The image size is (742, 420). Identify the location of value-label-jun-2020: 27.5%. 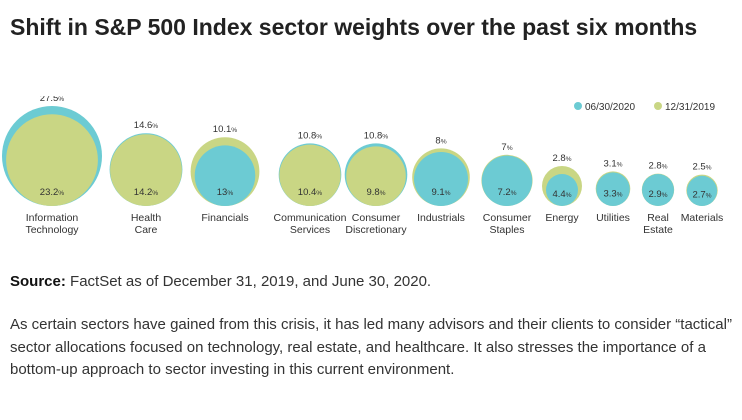
(52, 100).